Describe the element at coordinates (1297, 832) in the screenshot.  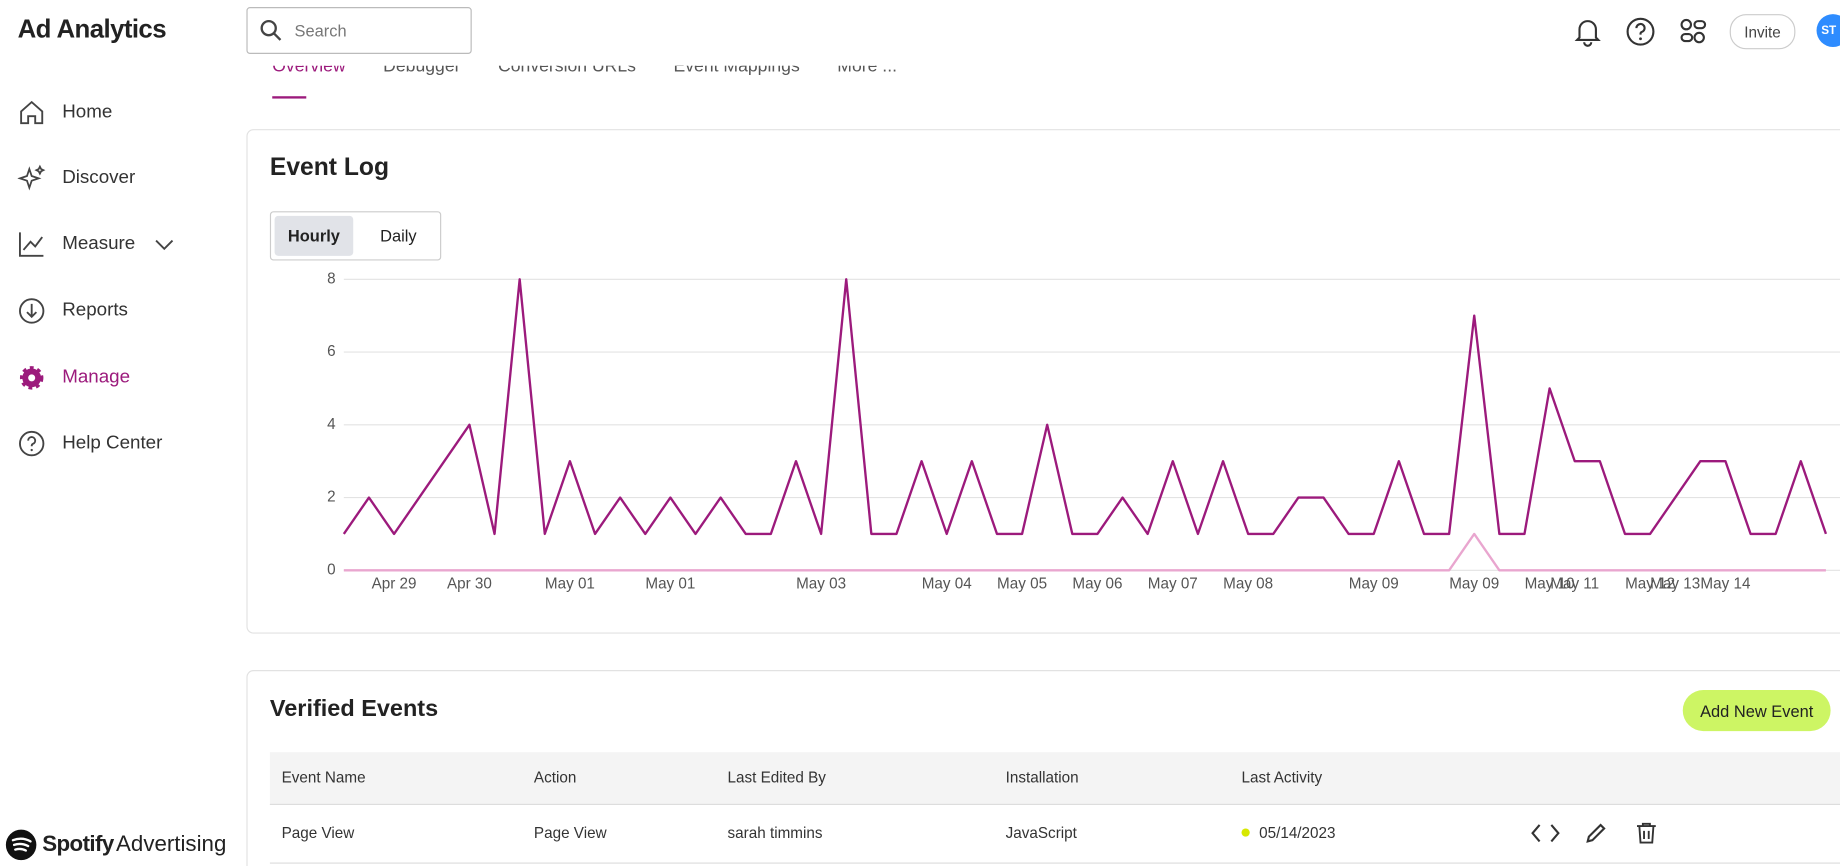
I see `cell: 05/14/2023` at that location.